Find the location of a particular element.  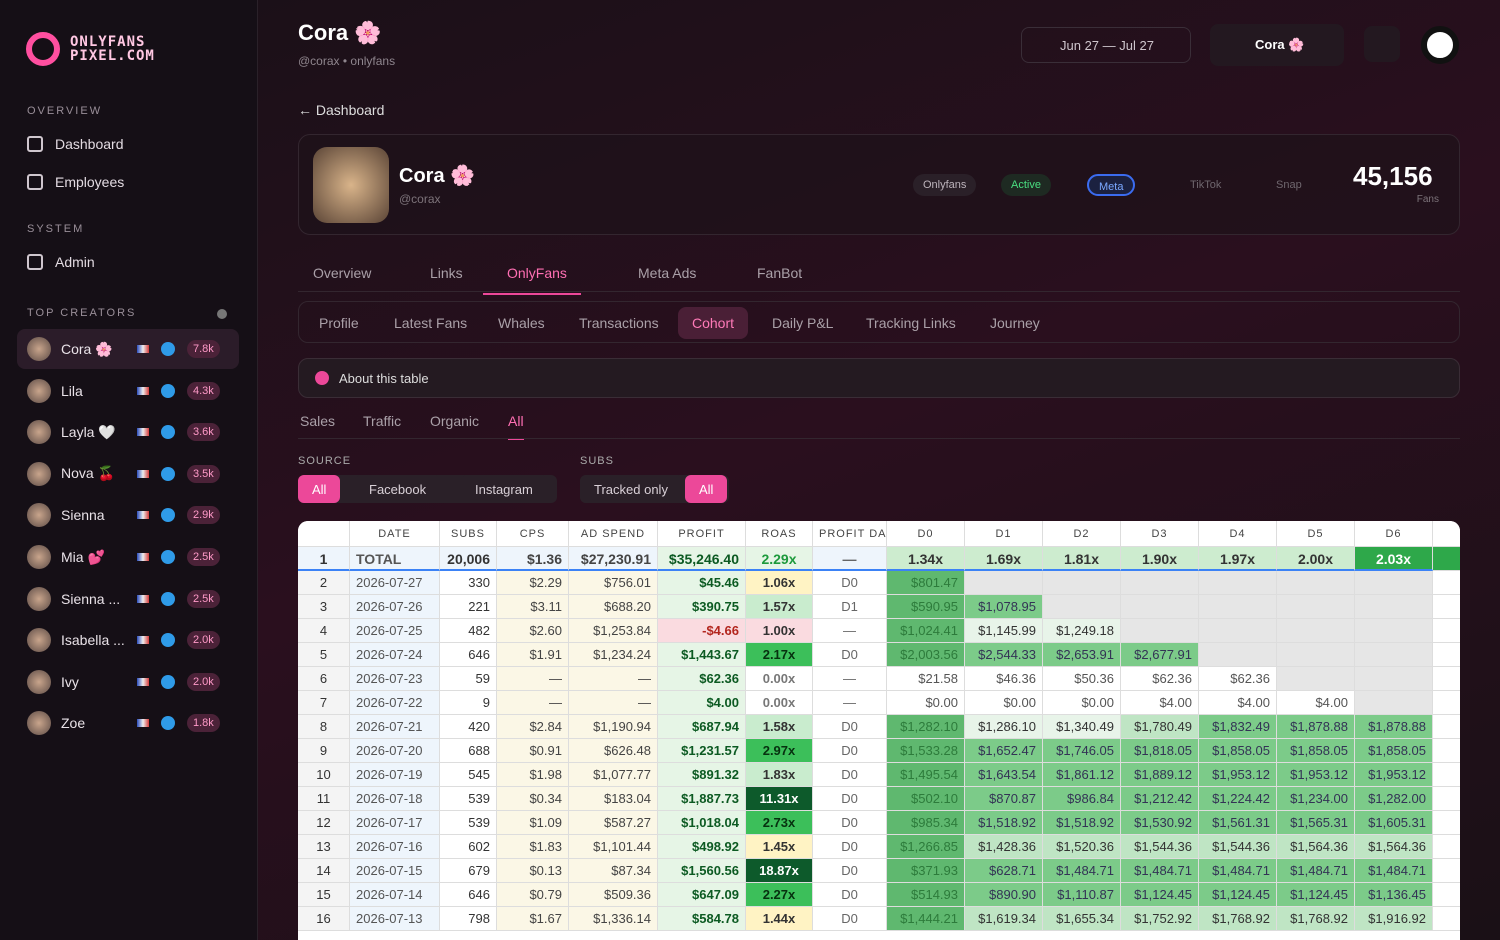

filter-button: Facebook is located at coordinates (398, 489).